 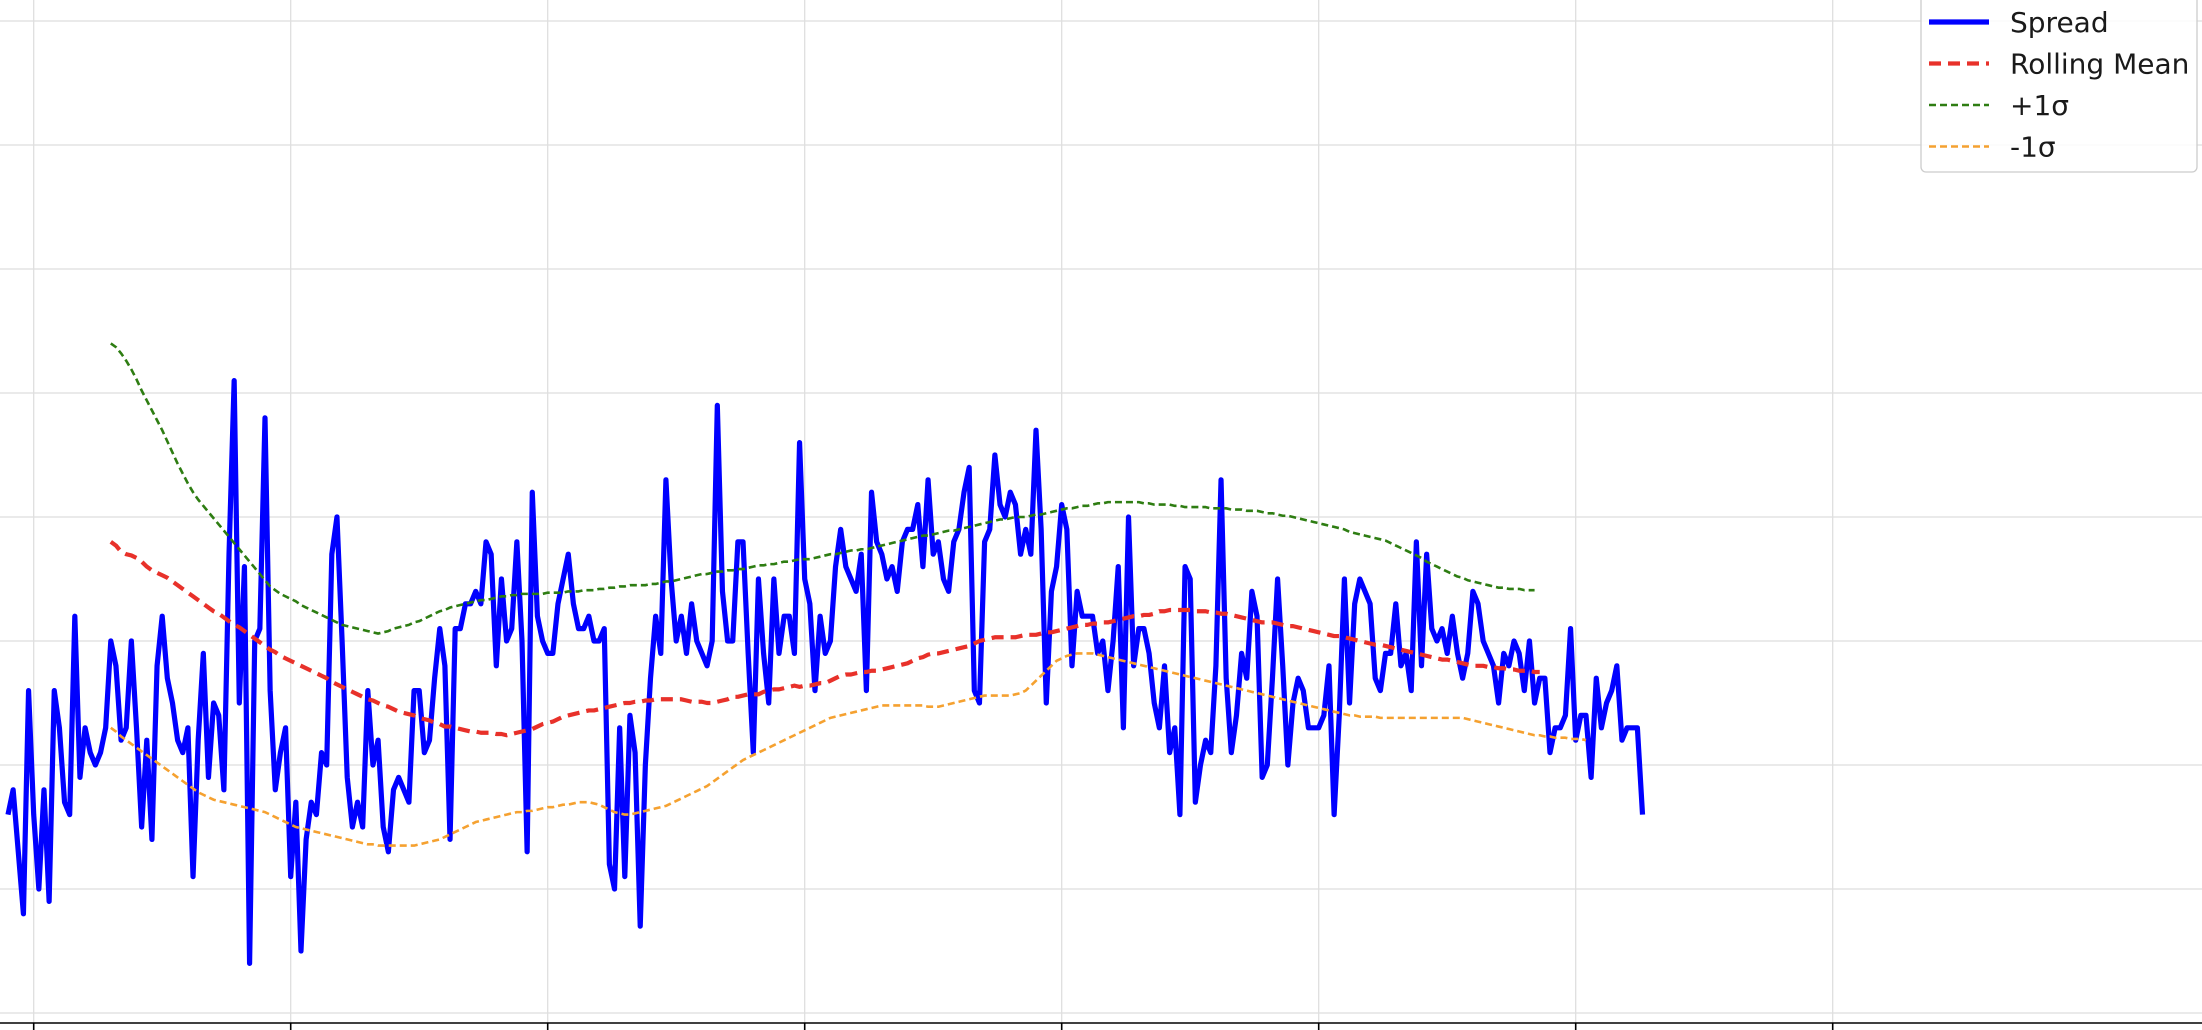 I want to click on legend-box, so click(x=2059, y=86).